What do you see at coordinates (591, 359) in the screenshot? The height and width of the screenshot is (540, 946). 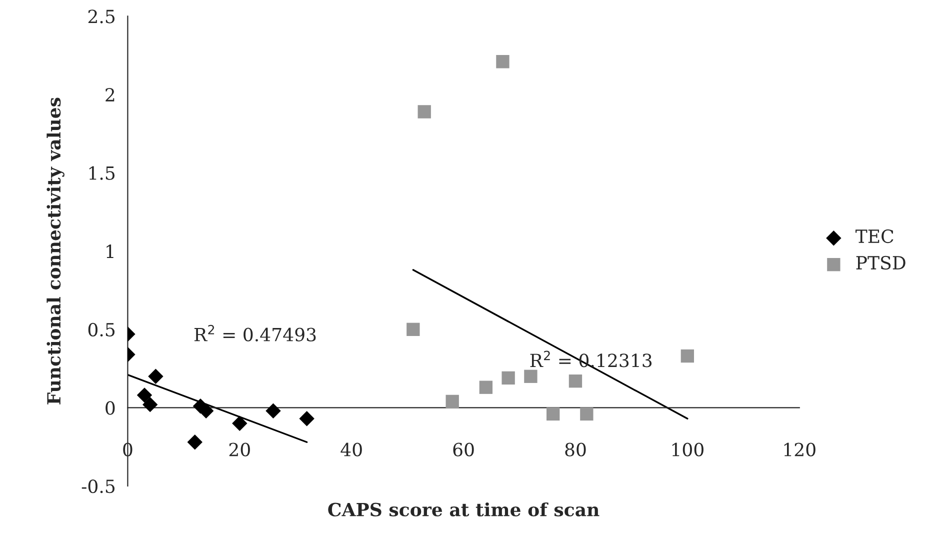 I see `annotation: R$^{2}$ = 0.12313` at bounding box center [591, 359].